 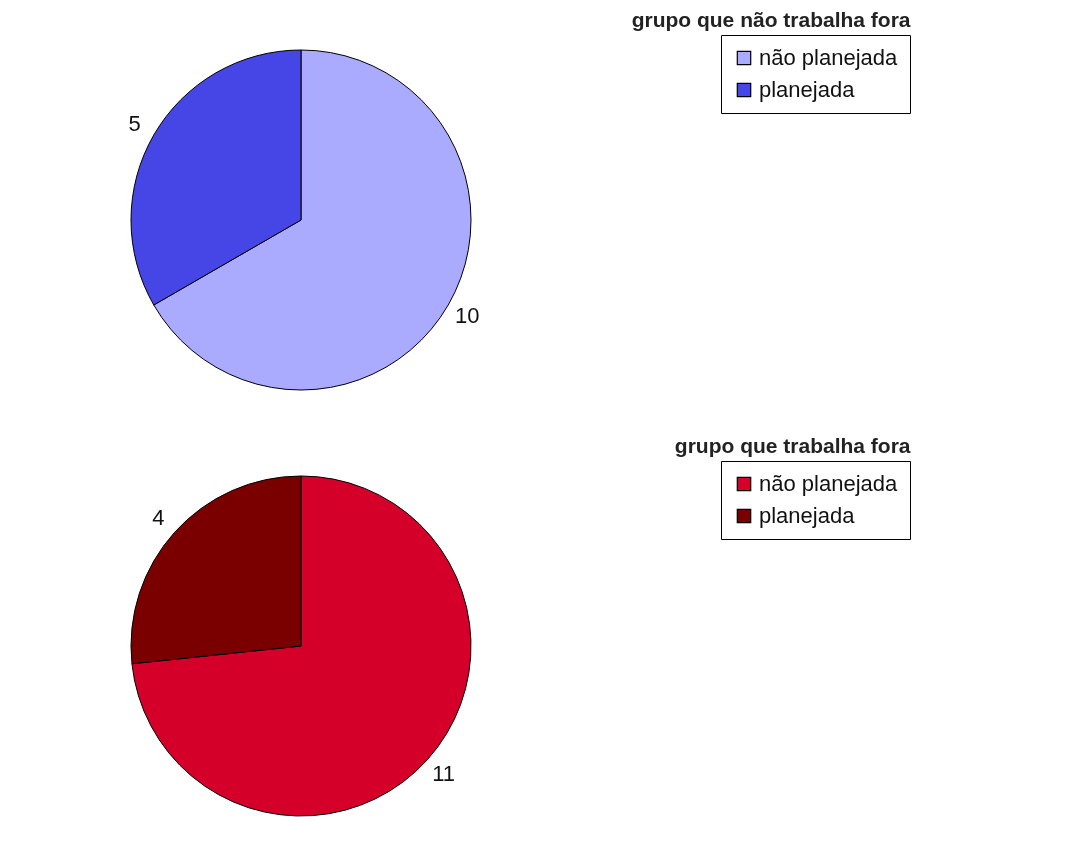 What do you see at coordinates (792, 445) in the screenshot?
I see `chart-title: grupo que trabalha fora` at bounding box center [792, 445].